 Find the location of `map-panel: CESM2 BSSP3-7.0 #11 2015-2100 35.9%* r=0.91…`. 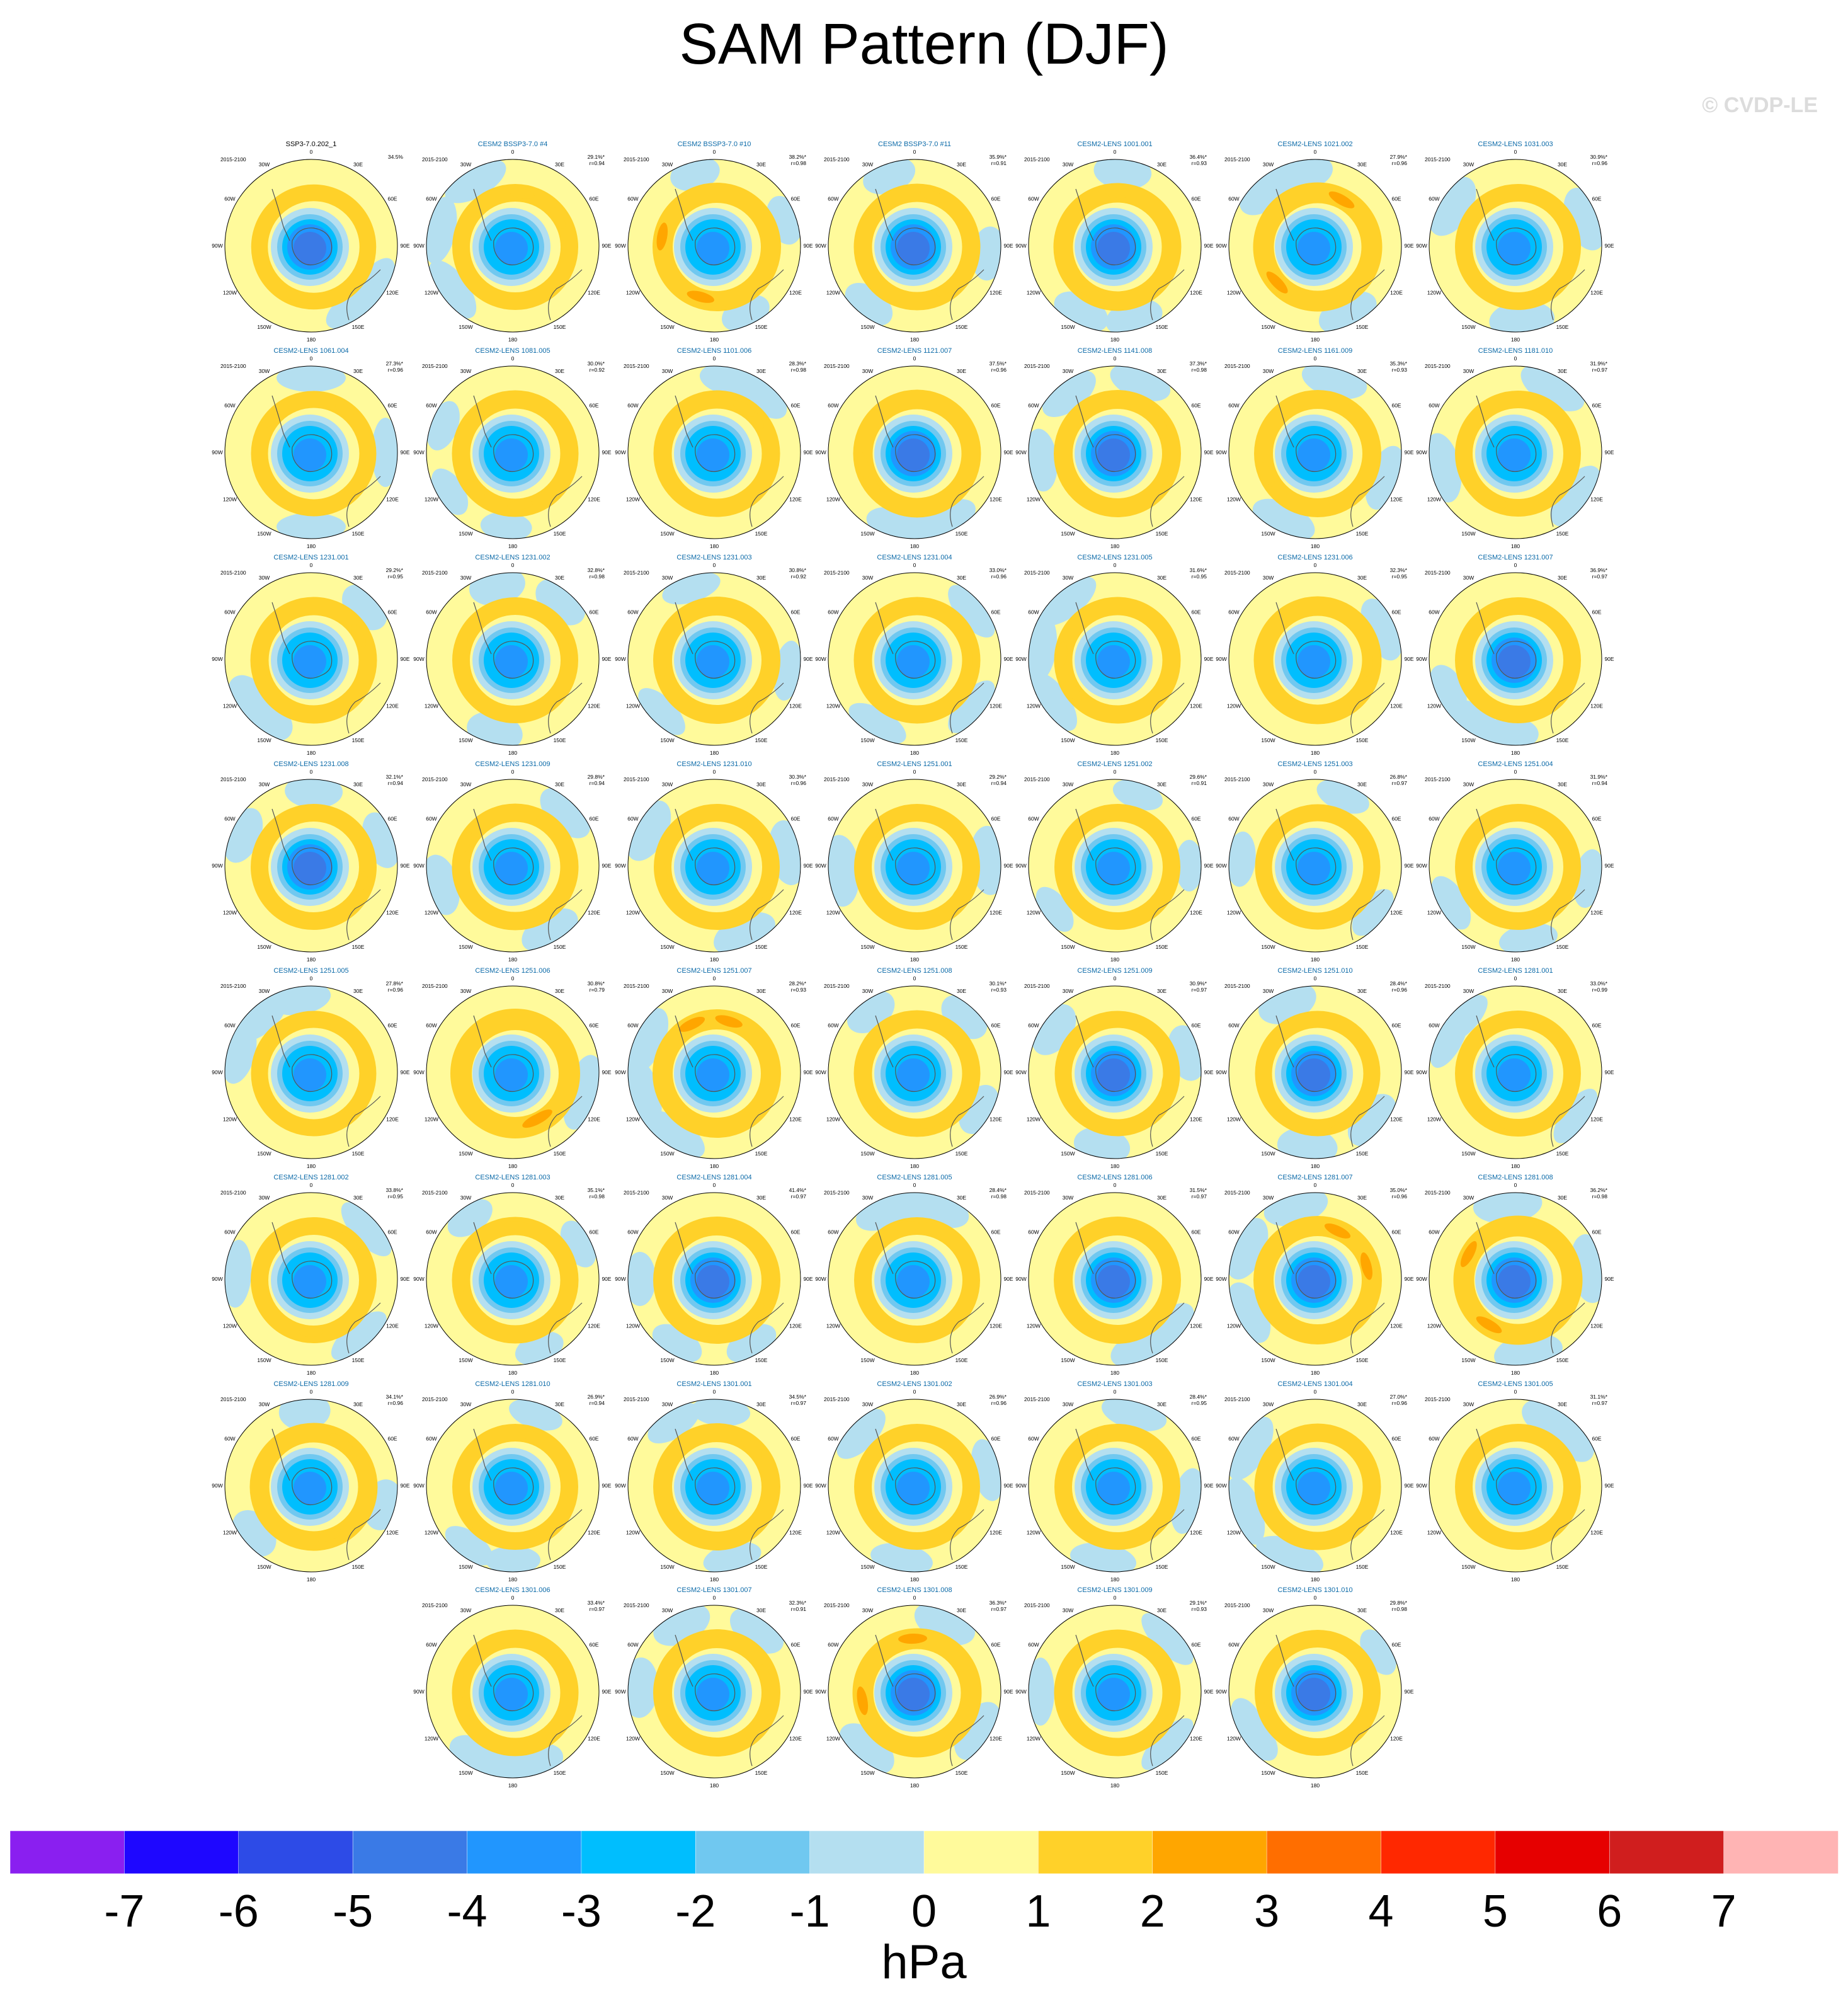

map-panel: CESM2 BSSP3-7.0 #11 2015-2100 35.9%* r=0.91… is located at coordinates (914, 240).